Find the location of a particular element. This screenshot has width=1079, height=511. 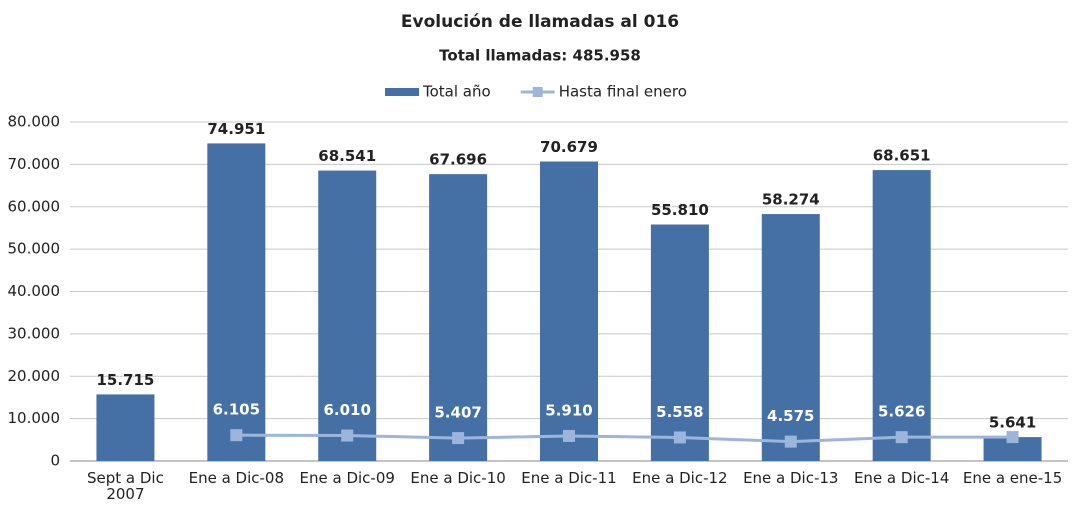

line-value-label: 4.575 is located at coordinates (790, 416).